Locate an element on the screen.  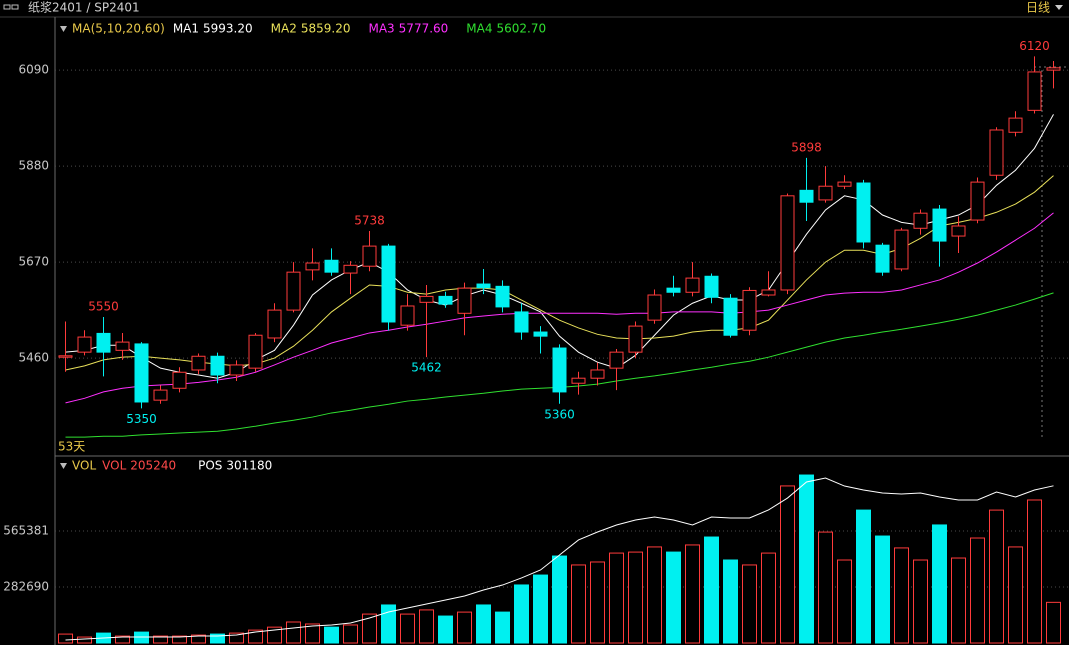
y-tick-label: 282690 is located at coordinates (26, 587).